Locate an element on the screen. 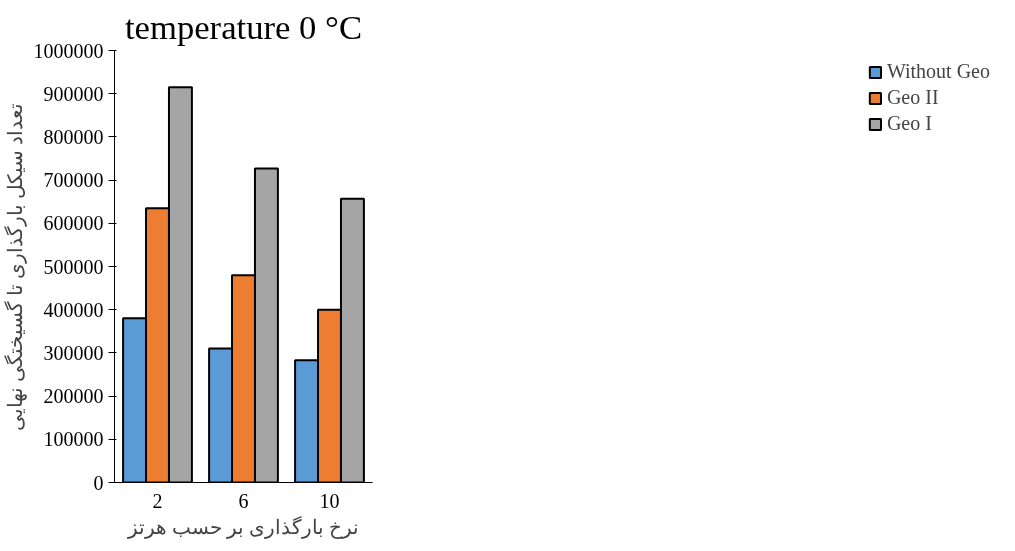  y-tick-label: 1000000 is located at coordinates (68, 50).